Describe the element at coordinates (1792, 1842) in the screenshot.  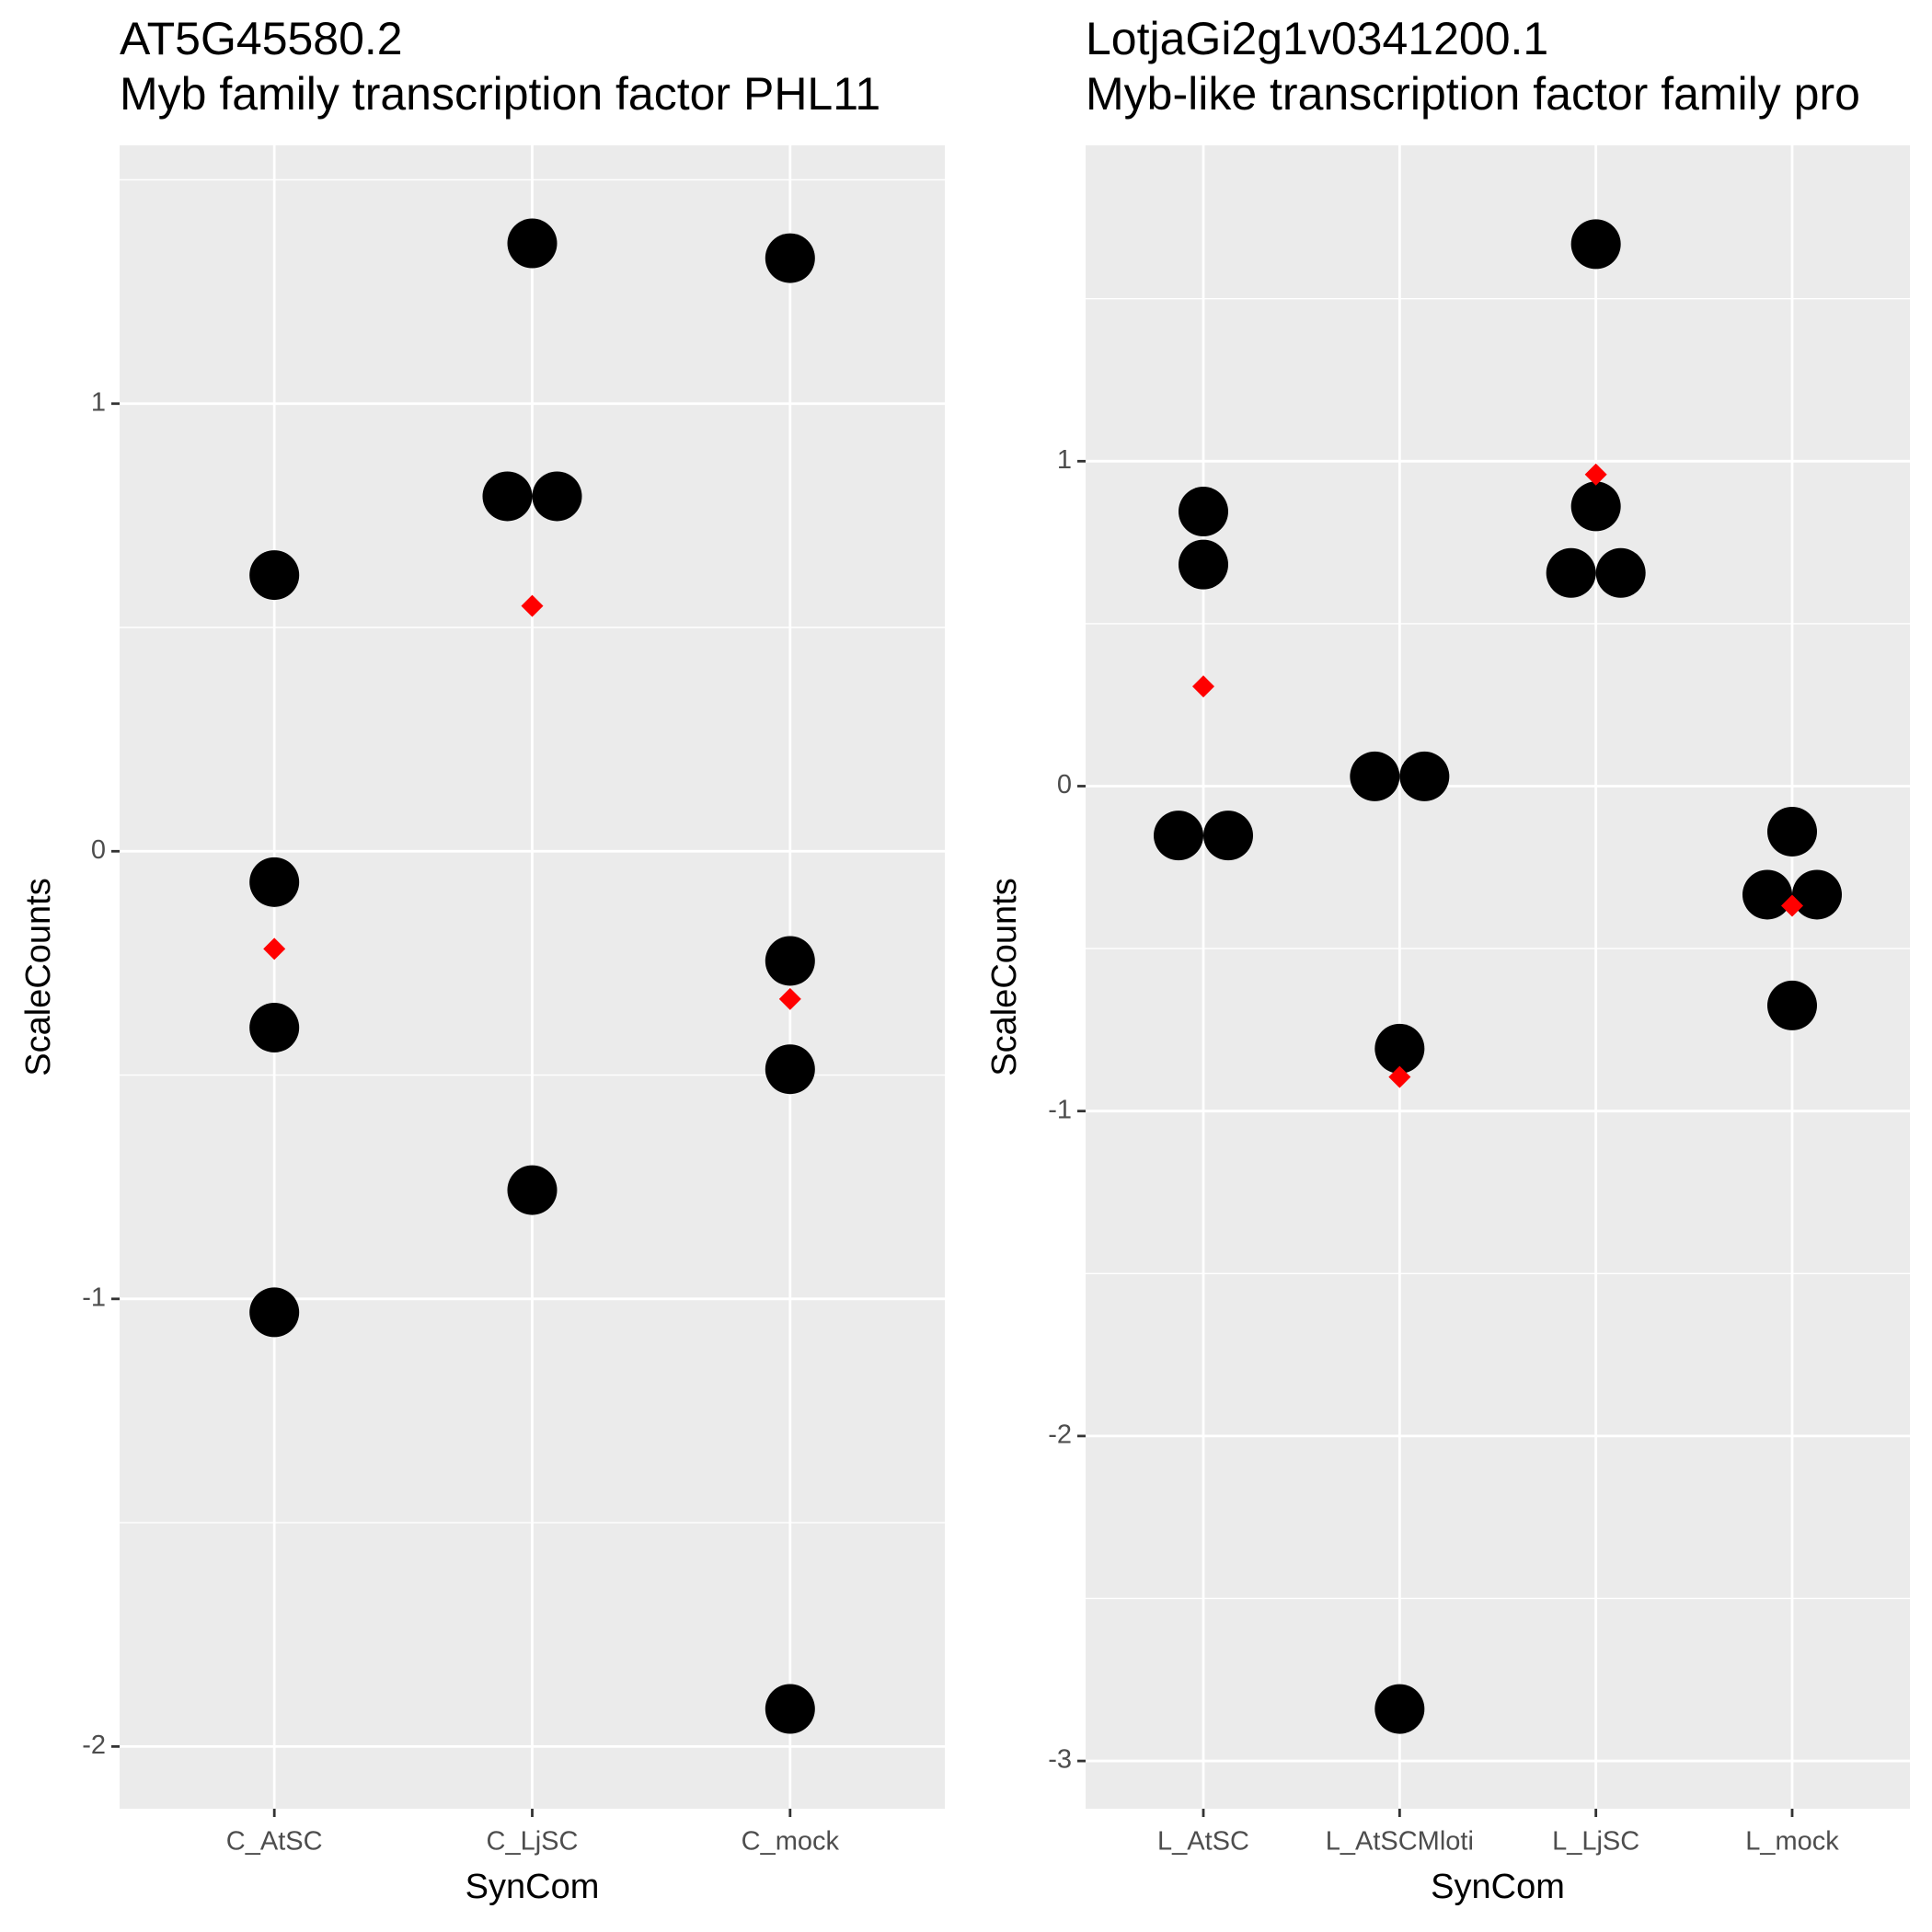
I see `x-tick-label: L_mock` at that location.